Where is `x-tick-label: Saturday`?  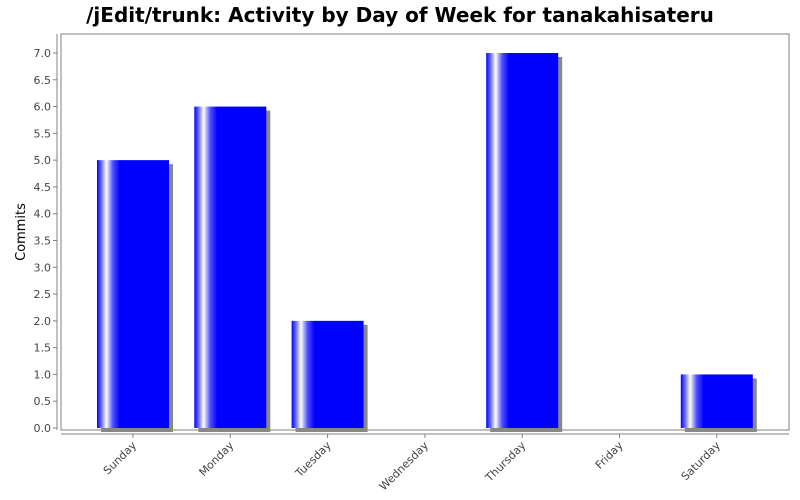
x-tick-label: Saturday is located at coordinates (701, 461).